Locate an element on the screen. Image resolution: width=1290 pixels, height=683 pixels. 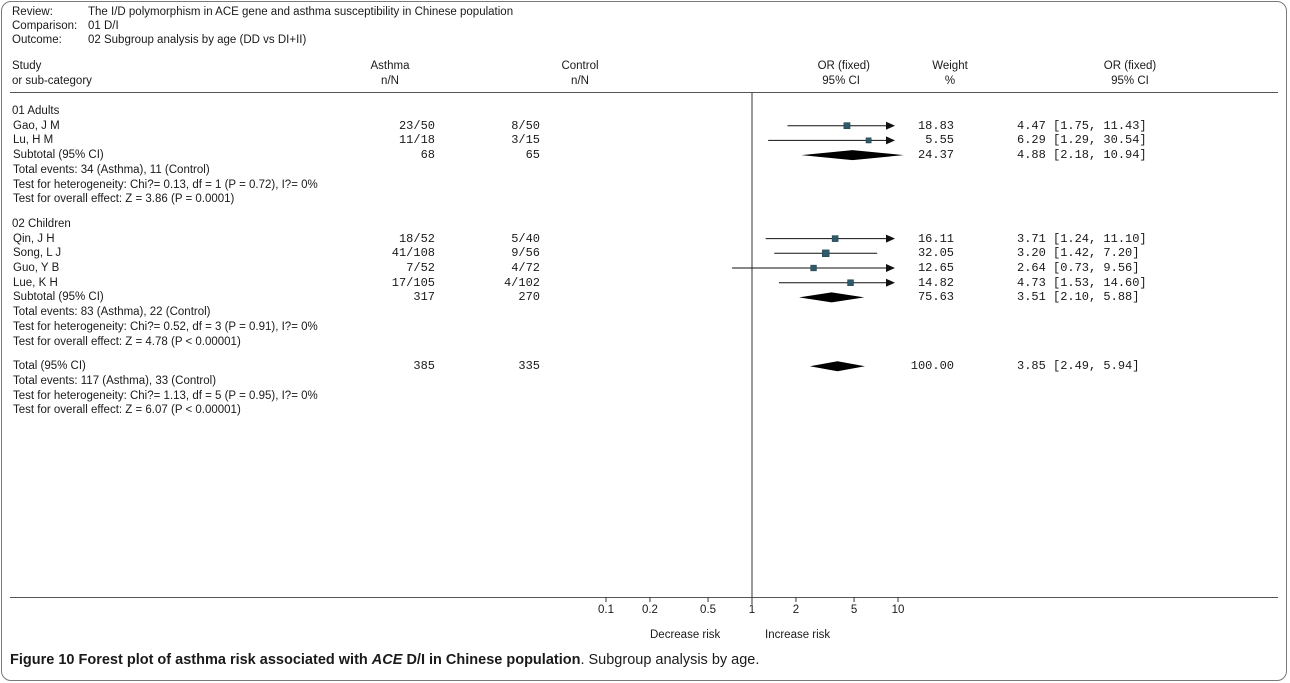
weight-value: 5.55 is located at coordinates (939, 140).